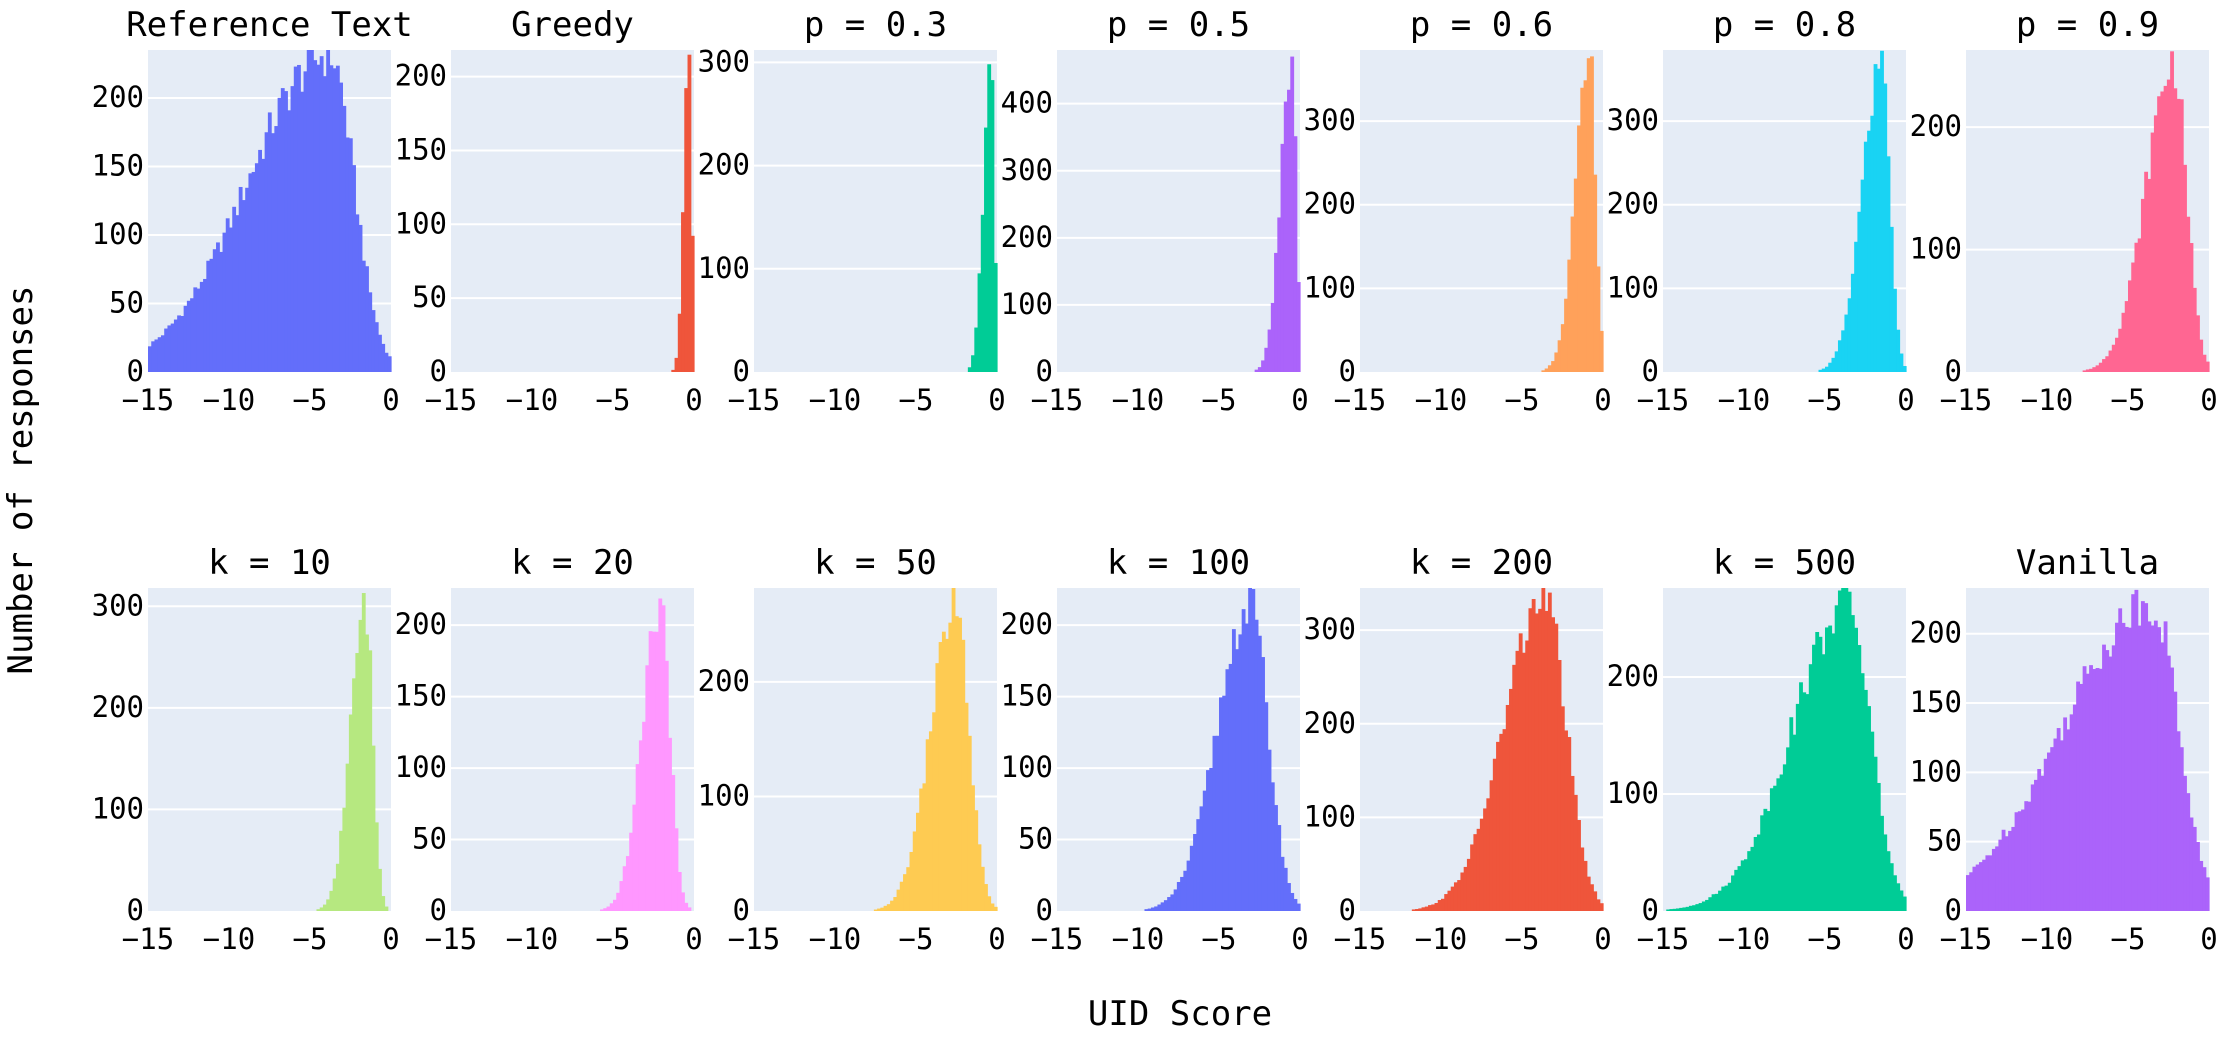 The image size is (2226, 1046). Describe the element at coordinates (1178, 563) in the screenshot. I see `subplot-title: k = 100` at that location.